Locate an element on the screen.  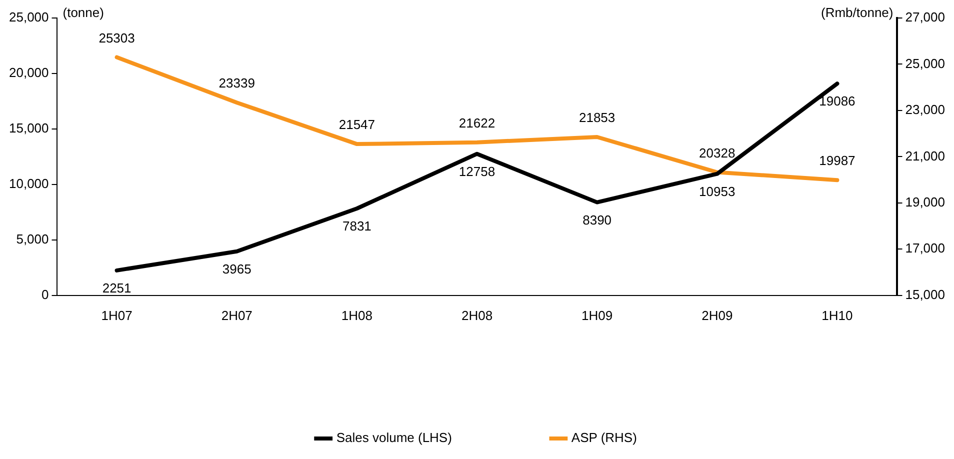
y2-tick-label: 19,000 is located at coordinates (925, 202).